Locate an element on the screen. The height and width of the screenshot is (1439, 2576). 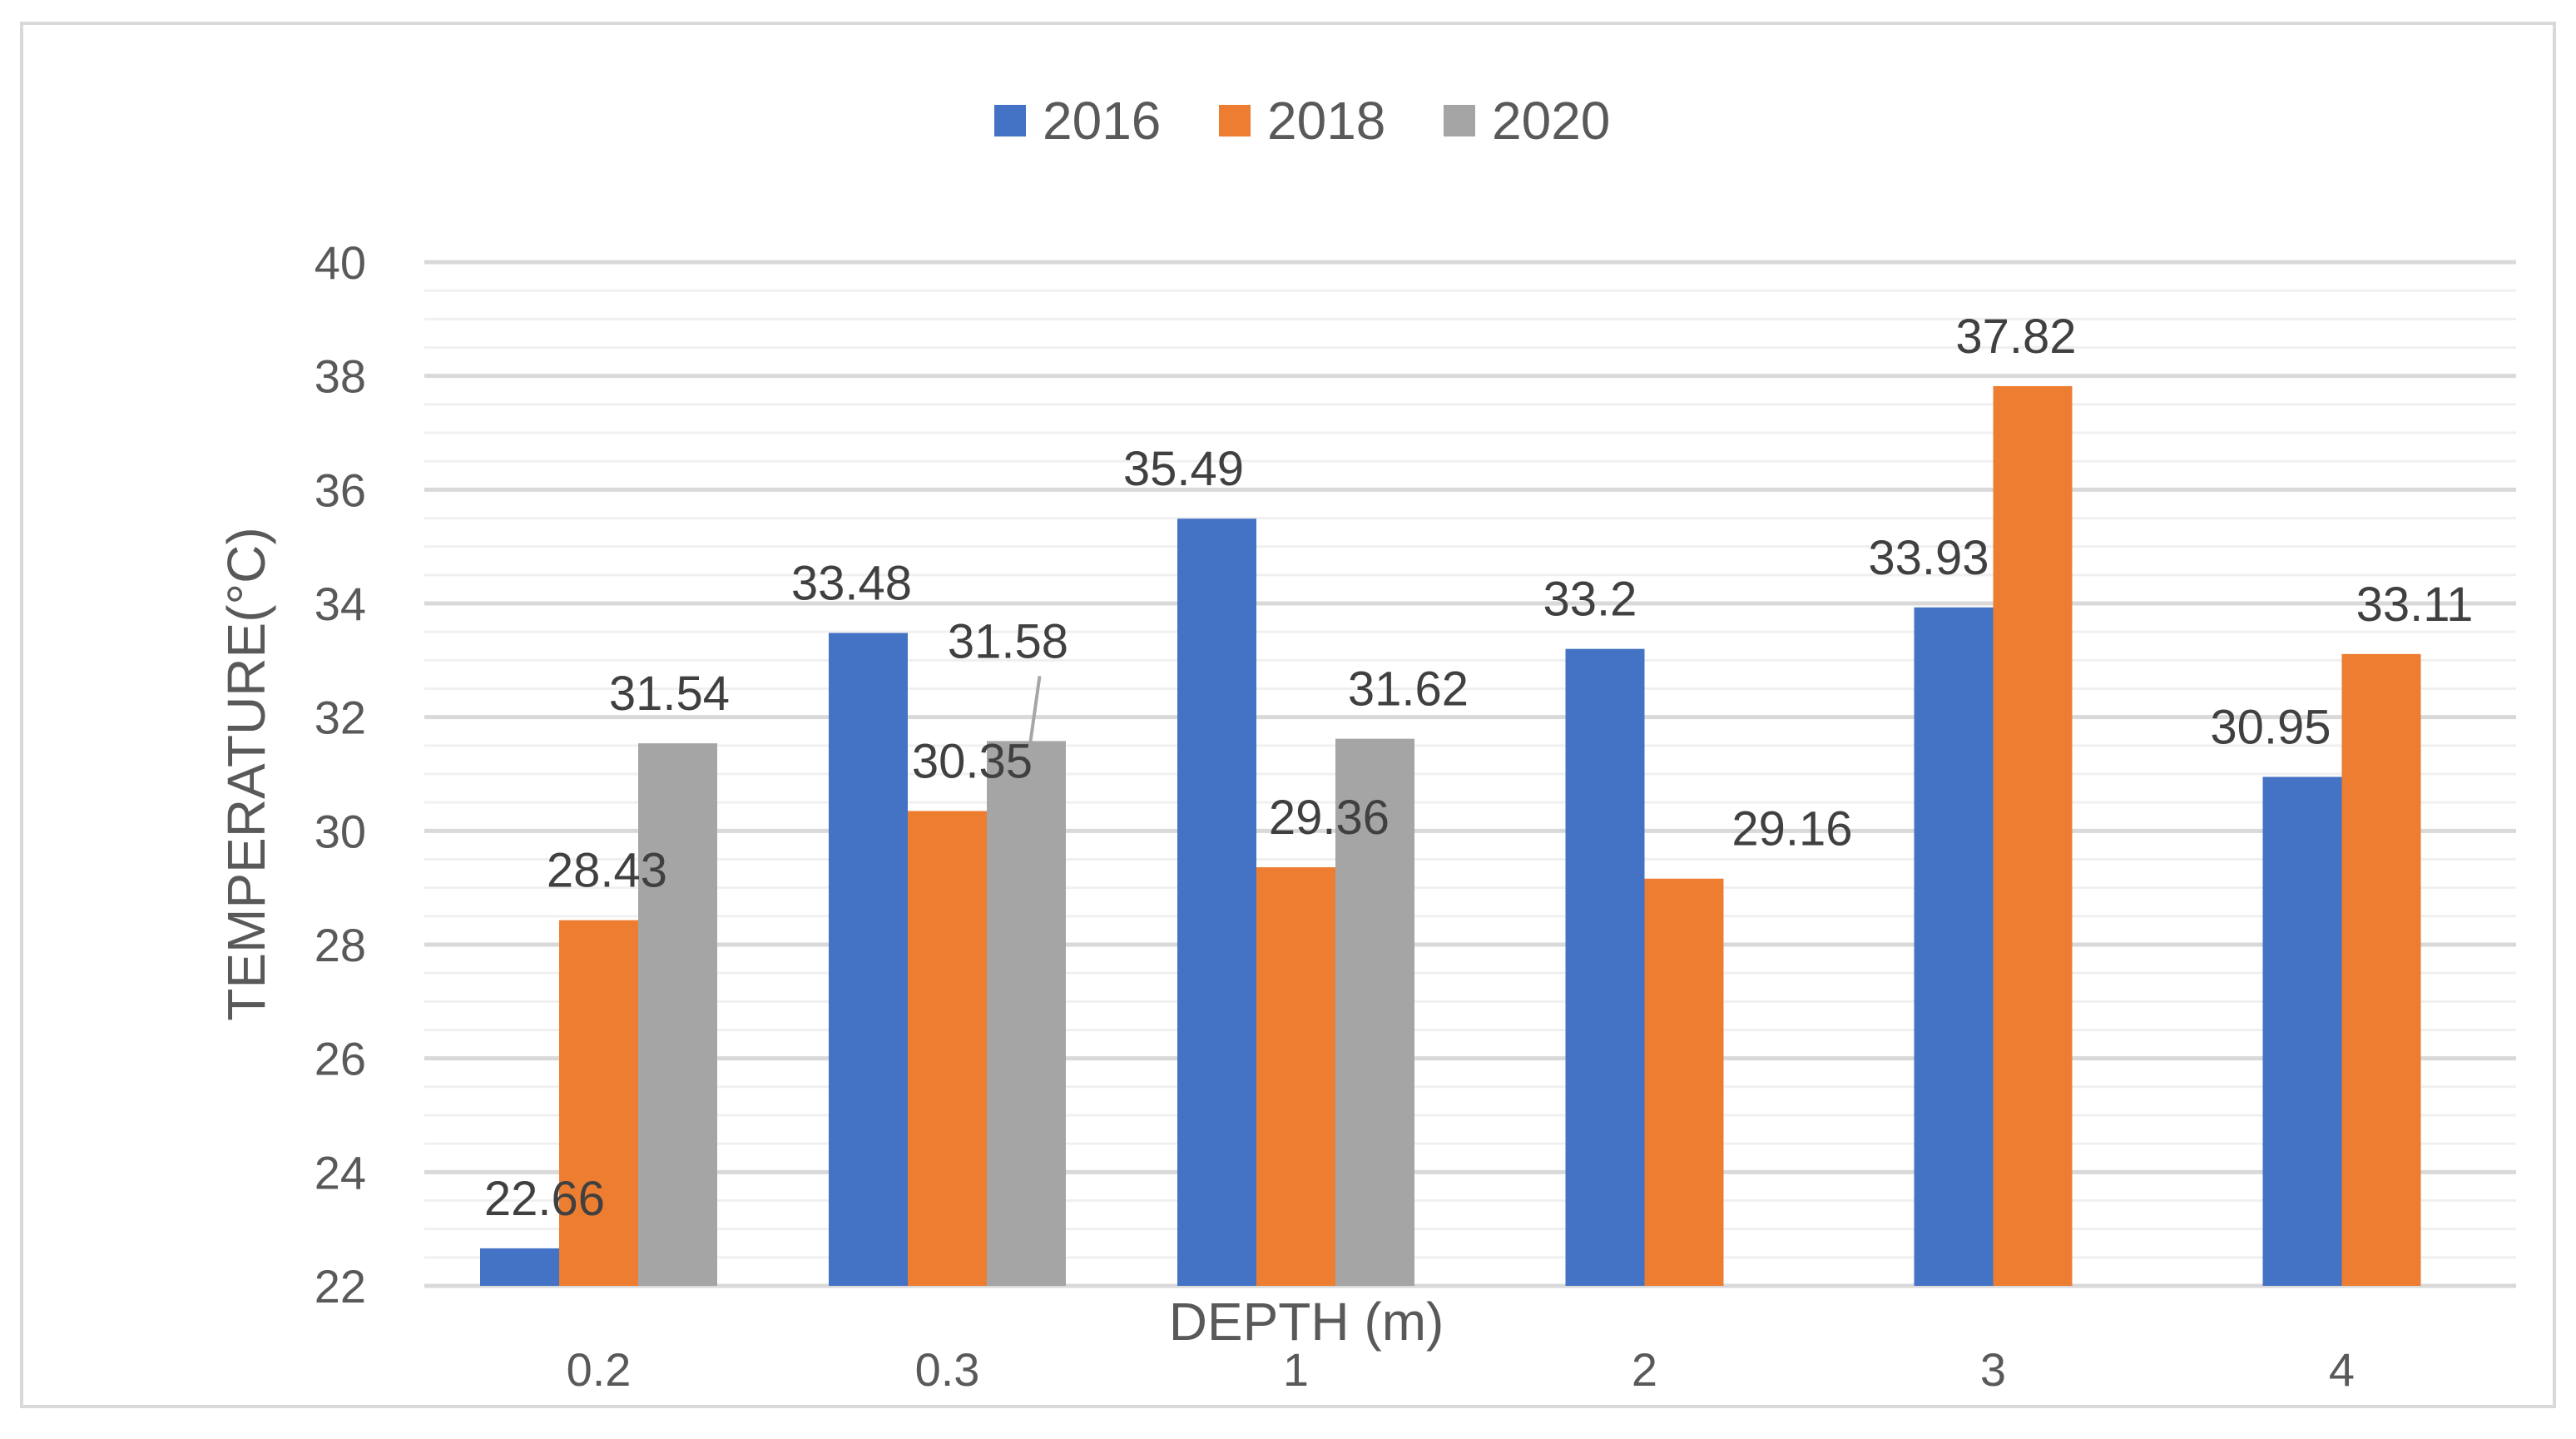
bar-2016-0.2 is located at coordinates (519, 1267).